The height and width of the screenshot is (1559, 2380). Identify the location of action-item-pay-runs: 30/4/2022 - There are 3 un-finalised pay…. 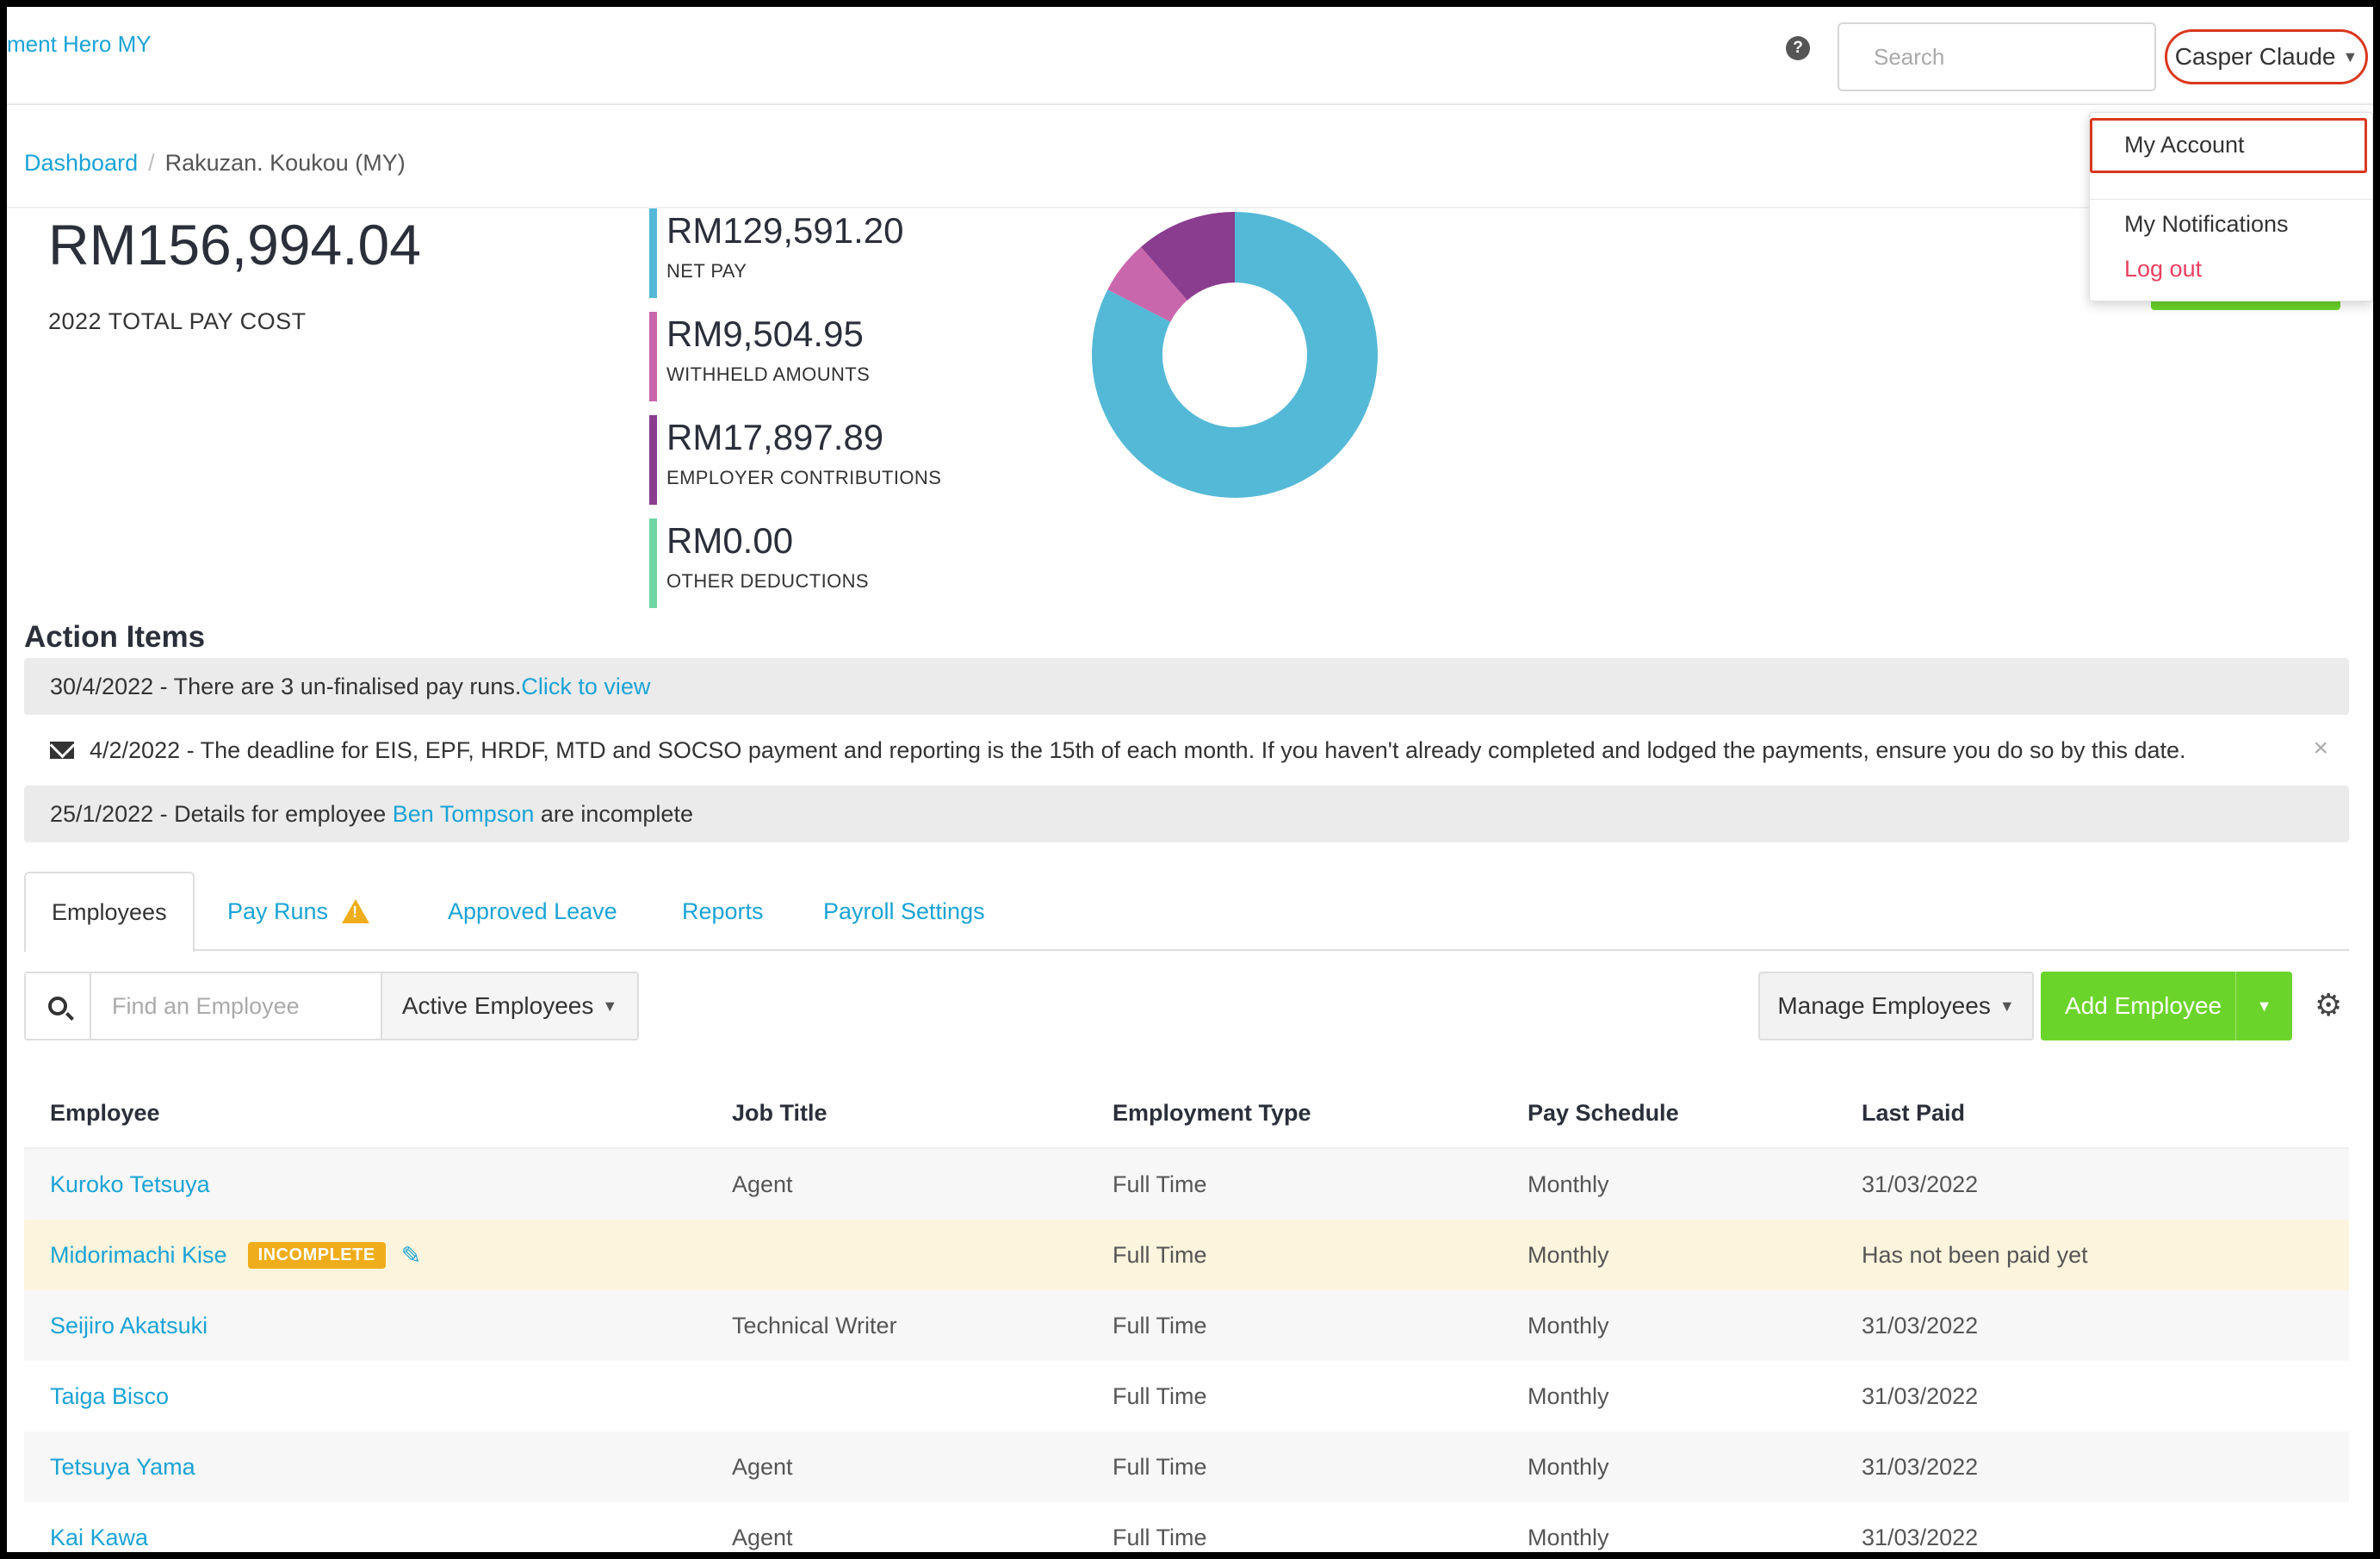
(1186, 686).